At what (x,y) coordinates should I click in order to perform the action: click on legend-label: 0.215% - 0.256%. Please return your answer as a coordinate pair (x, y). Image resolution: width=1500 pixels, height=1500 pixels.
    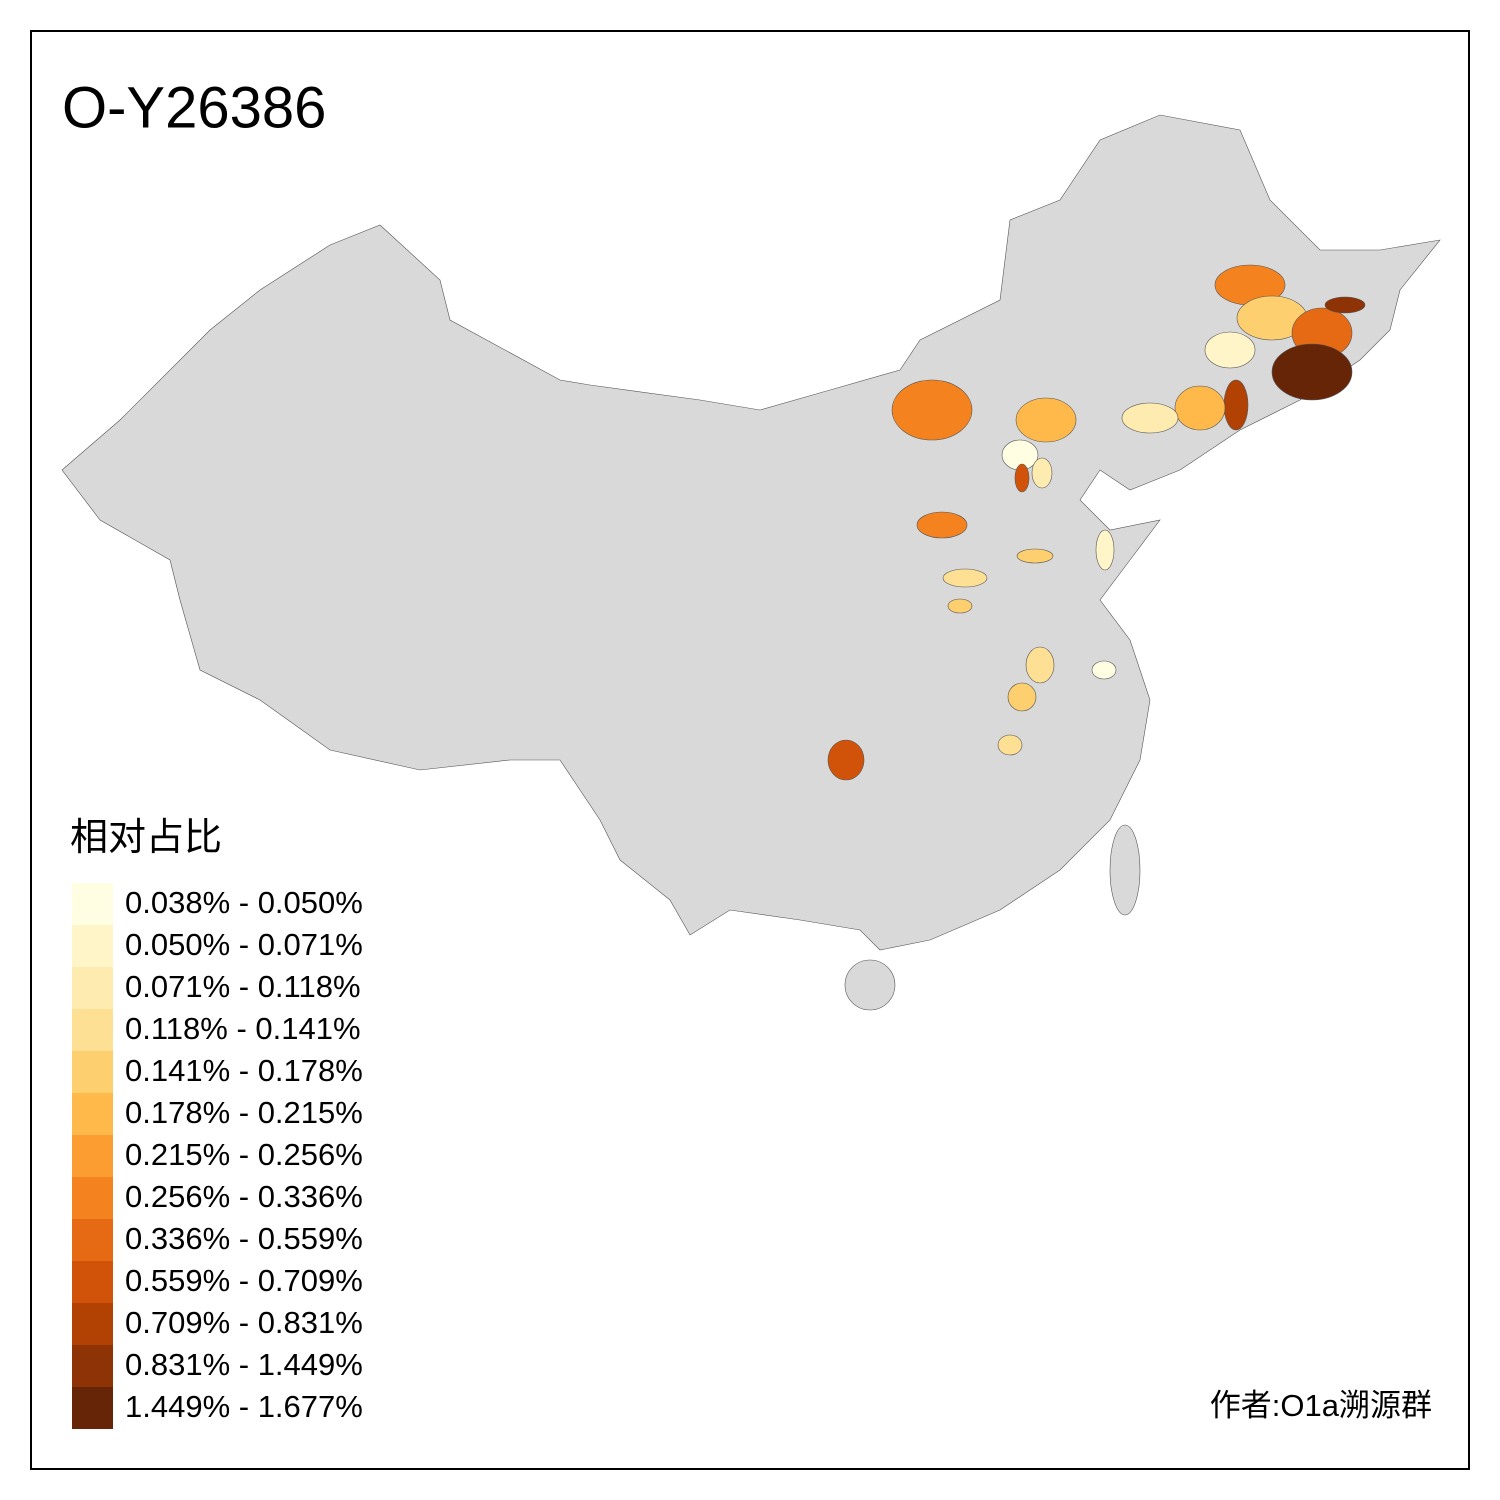
    Looking at the image, I should click on (244, 1154).